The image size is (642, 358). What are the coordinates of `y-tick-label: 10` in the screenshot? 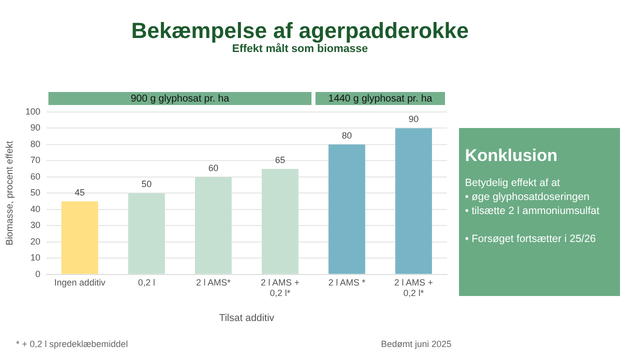 It's located at (35, 257).